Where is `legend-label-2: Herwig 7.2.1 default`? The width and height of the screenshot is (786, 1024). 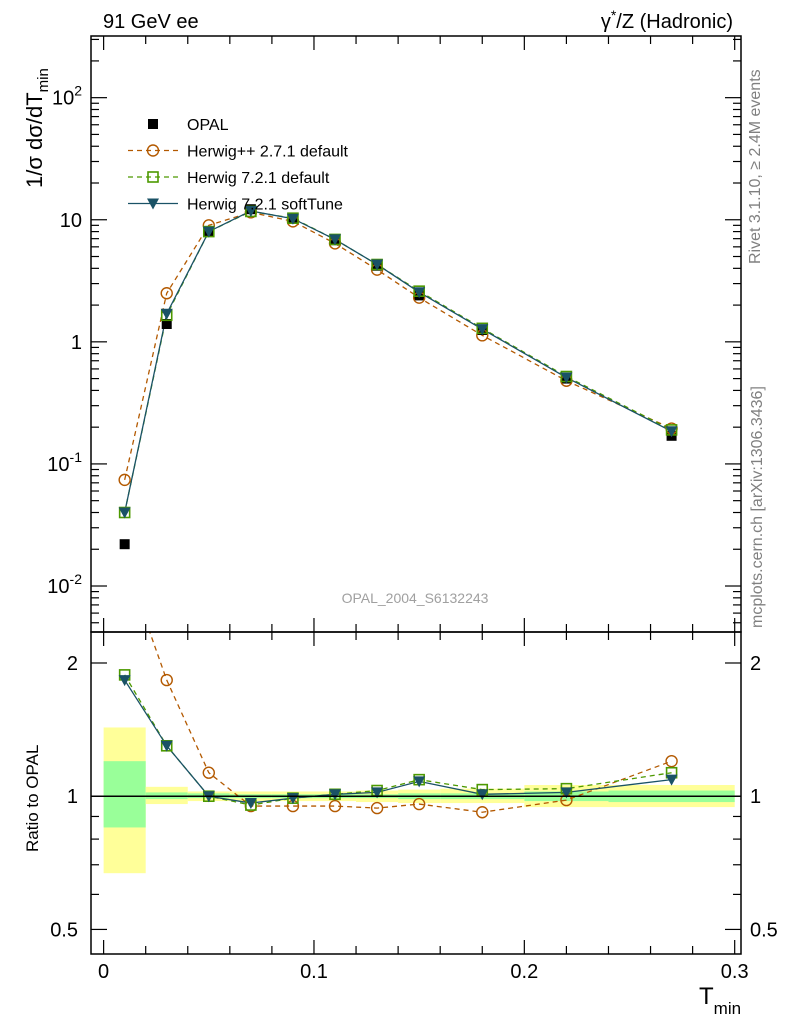 legend-label-2: Herwig 7.2.1 default is located at coordinates (258, 178).